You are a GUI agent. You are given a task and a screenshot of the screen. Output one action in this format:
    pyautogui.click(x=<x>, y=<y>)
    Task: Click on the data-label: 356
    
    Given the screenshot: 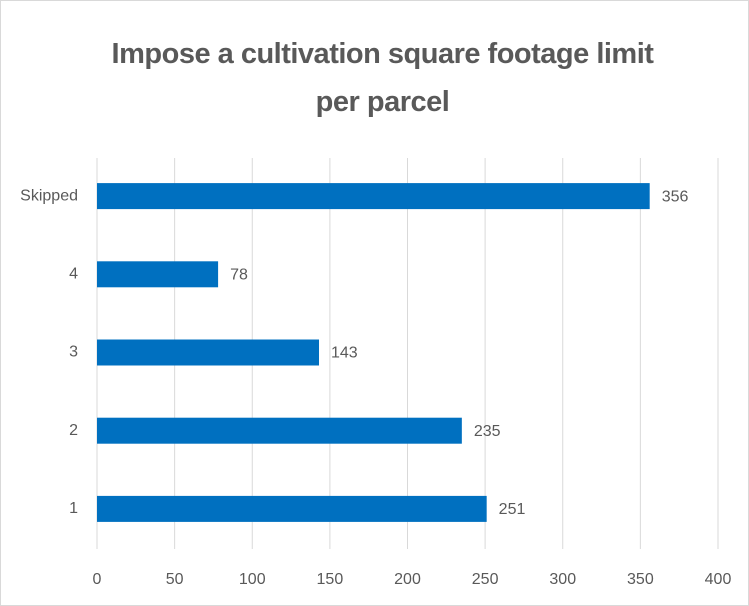 What is the action you would take?
    pyautogui.click(x=675, y=196)
    